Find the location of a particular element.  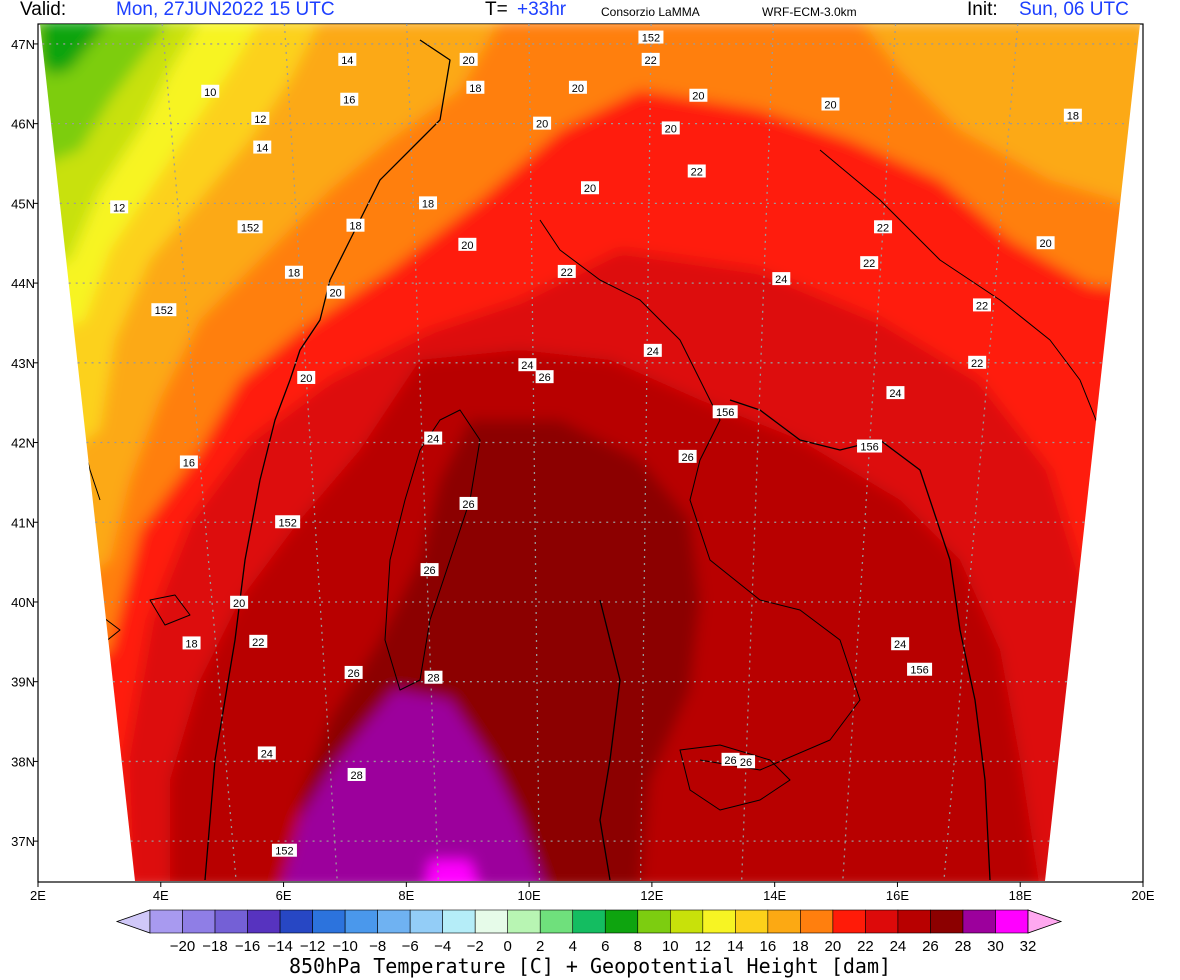

colorbar-tick-label: −14 is located at coordinates (279, 946).